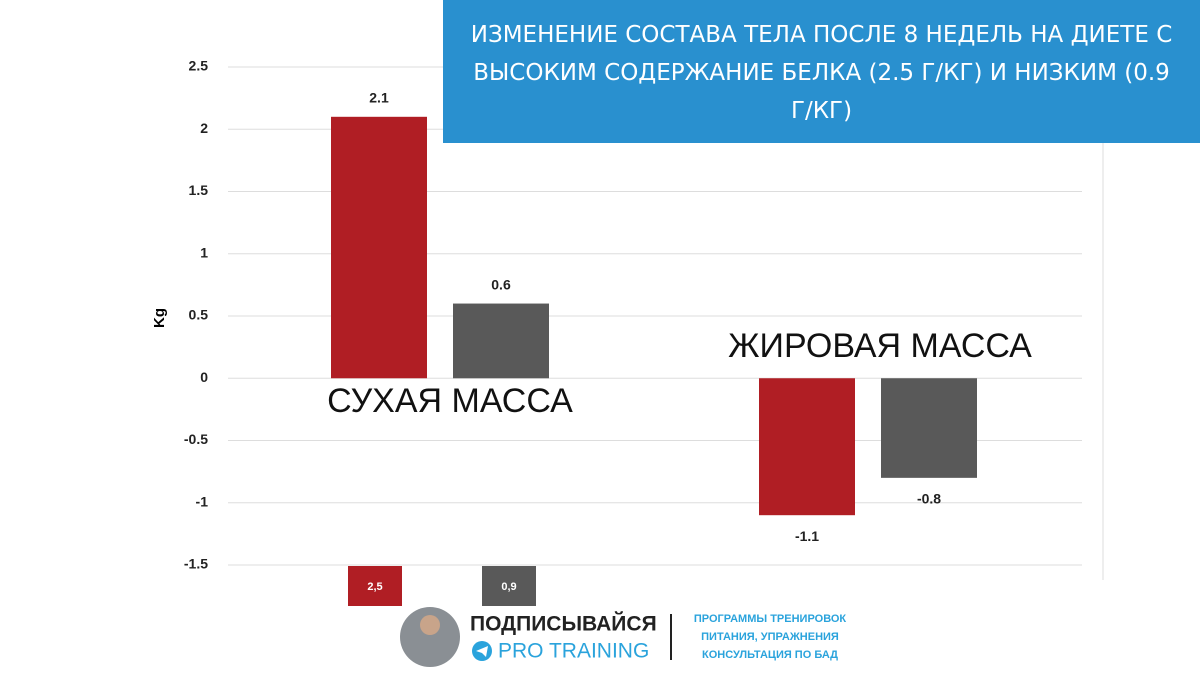 The image size is (1200, 675). I want to click on y-tick-label: -0.5, so click(196, 439).